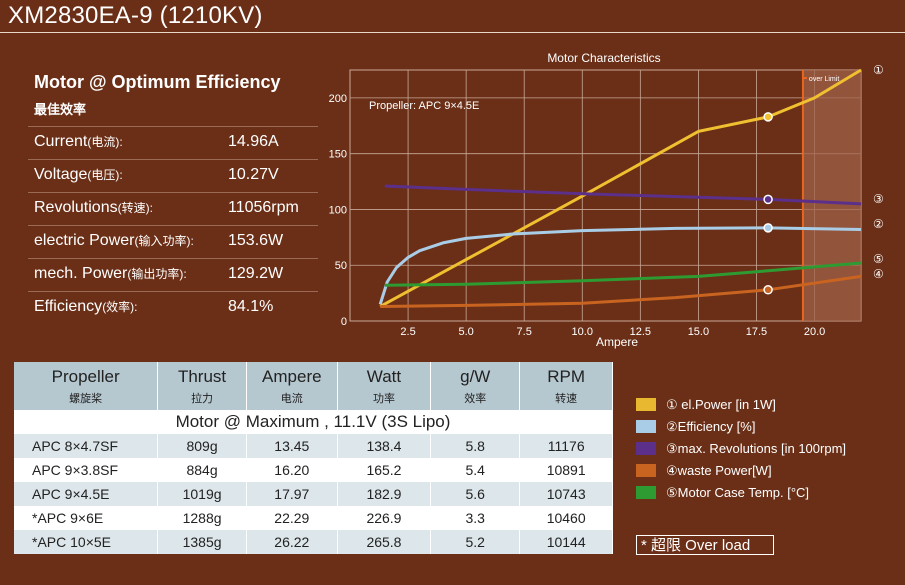  What do you see at coordinates (86, 446) in the screenshot?
I see `table-cell: APC 8×4.7SF` at bounding box center [86, 446].